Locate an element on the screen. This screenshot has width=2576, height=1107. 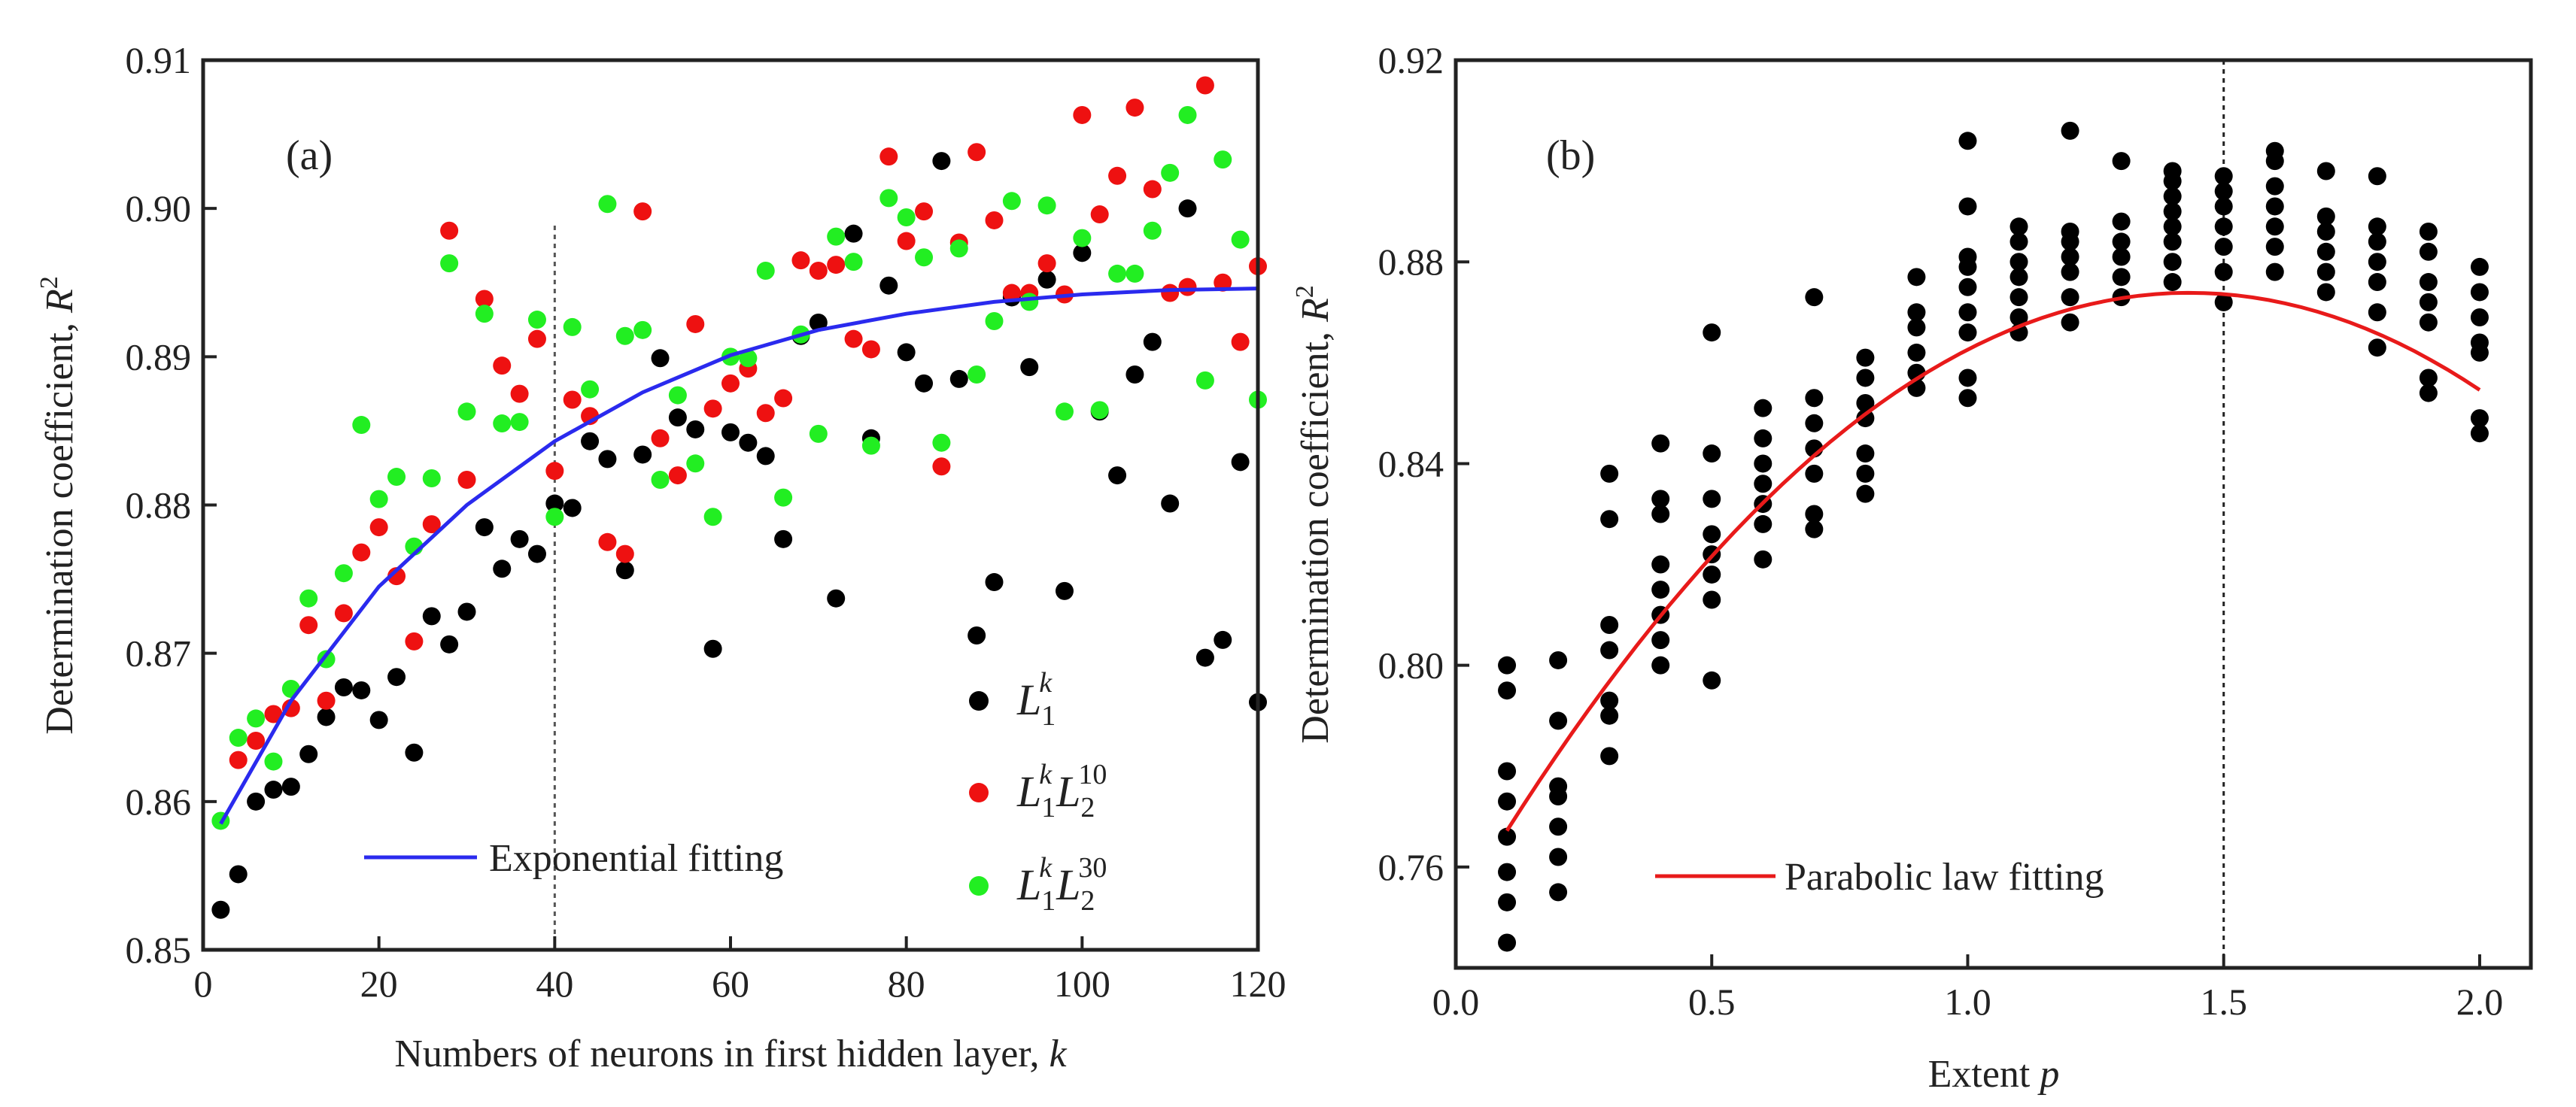
panel-a-legend-label-2: L1k L230 is located at coordinates (1062, 884).